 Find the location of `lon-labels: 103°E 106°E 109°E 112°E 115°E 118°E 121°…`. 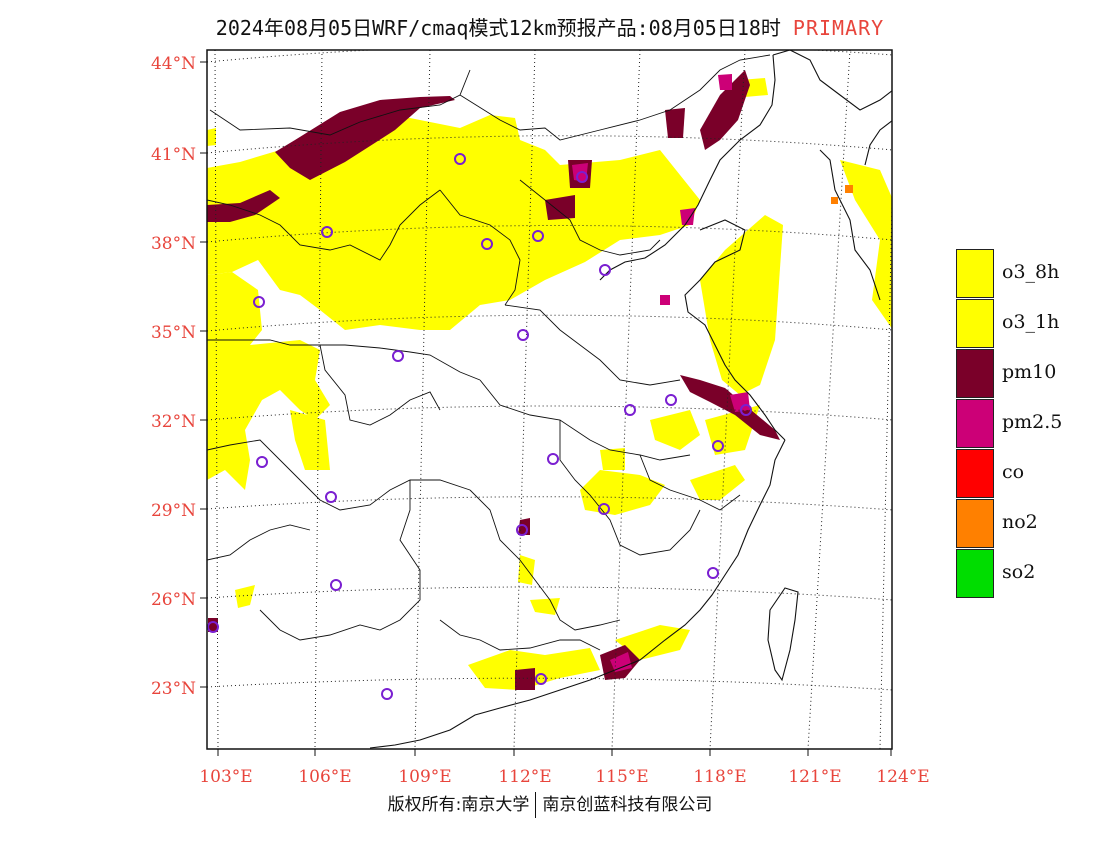

lon-labels: 103°E 106°E 109°E 112°E 115°E 118°E 121°… is located at coordinates (564, 777).